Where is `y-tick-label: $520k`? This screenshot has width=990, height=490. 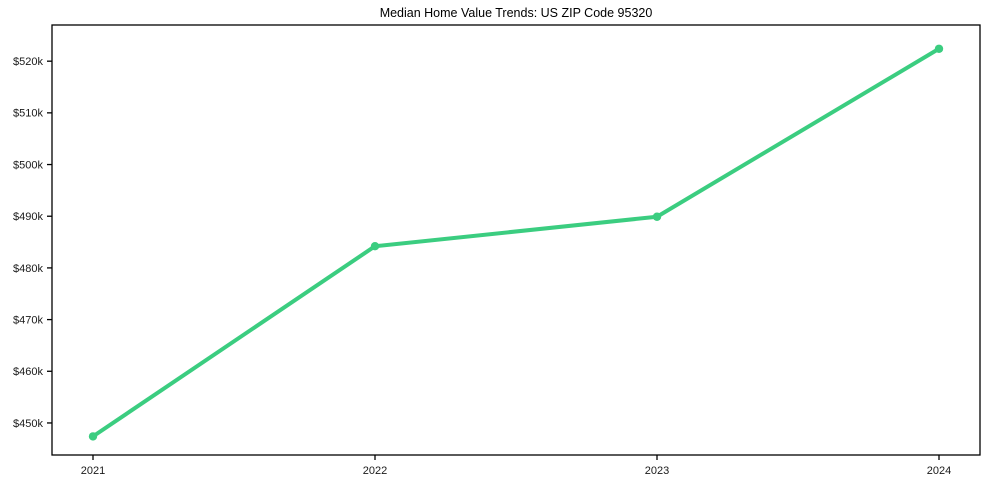 y-tick-label: $520k is located at coordinates (28, 62).